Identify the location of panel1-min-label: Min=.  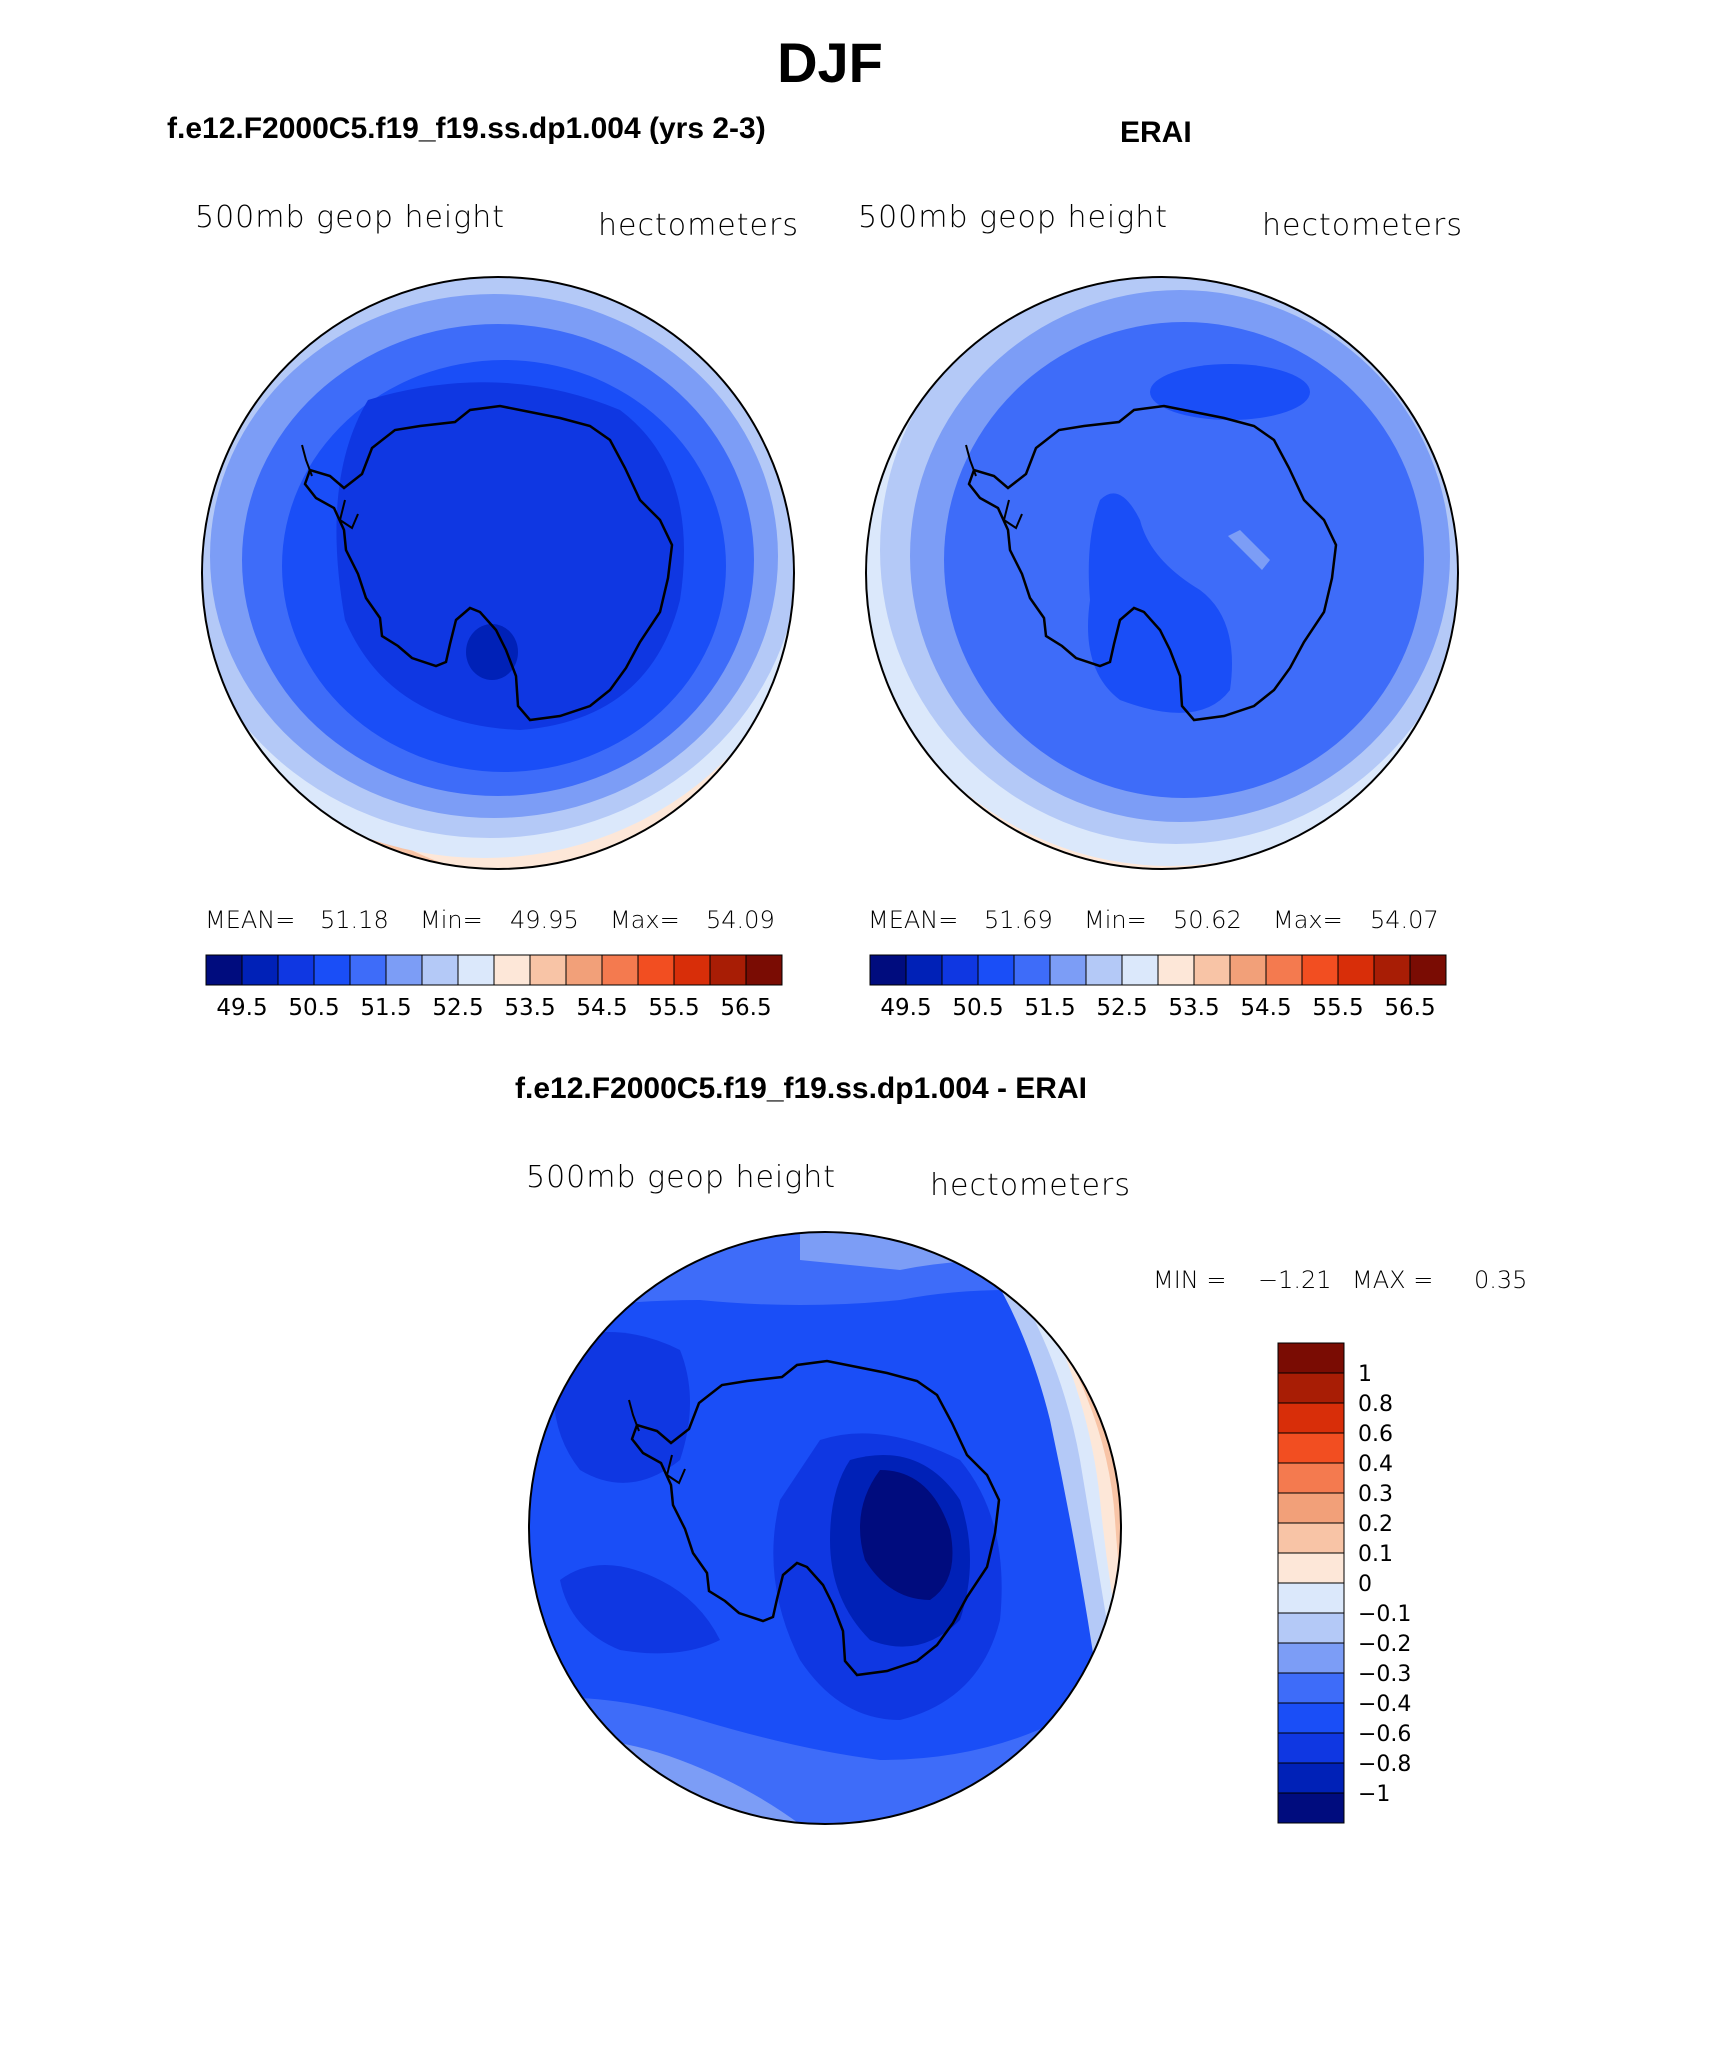
(451, 920).